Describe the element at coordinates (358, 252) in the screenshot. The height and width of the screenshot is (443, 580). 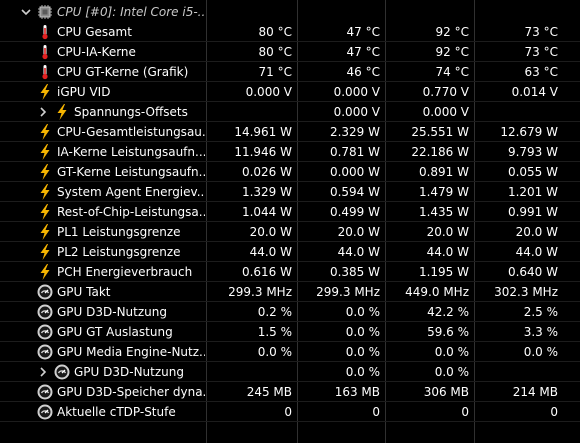
I see `min-value: 44.0 W` at that location.